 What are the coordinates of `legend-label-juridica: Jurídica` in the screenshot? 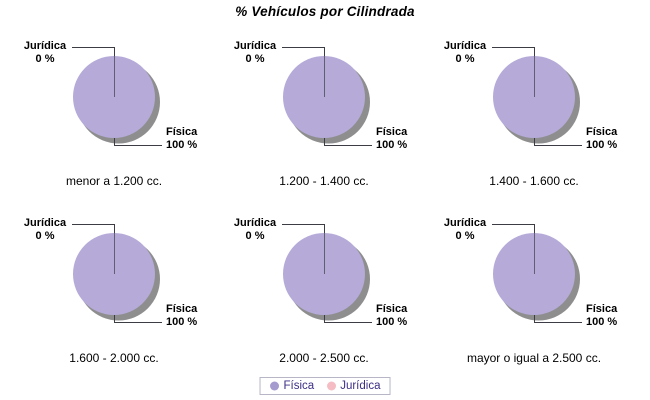 It's located at (360, 386).